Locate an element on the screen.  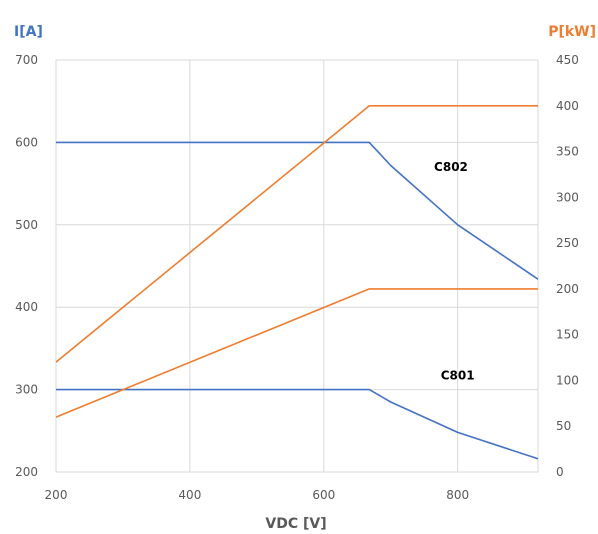
y-right-tick-label: 100 is located at coordinates (567, 380).